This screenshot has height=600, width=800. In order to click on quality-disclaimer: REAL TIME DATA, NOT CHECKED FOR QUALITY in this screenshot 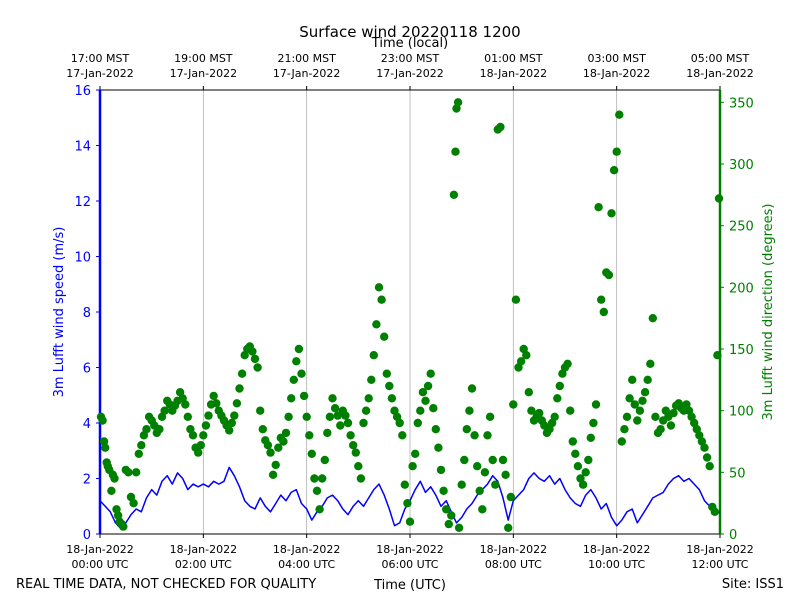, I will do `click(166, 584)`.